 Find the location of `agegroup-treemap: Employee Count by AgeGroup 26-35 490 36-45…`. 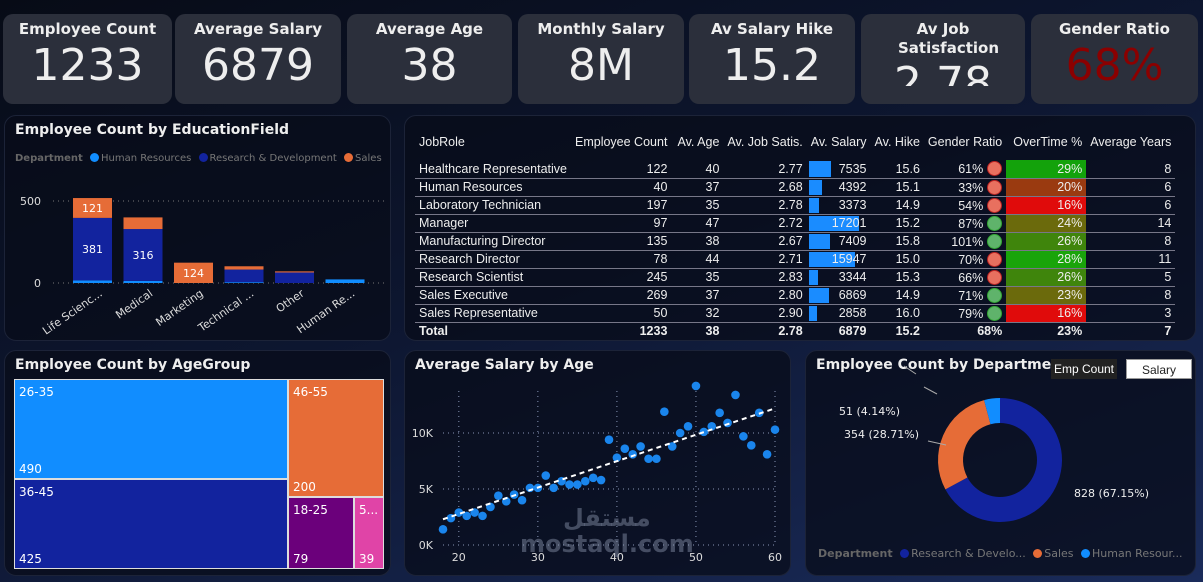

agegroup-treemap: Employee Count by AgeGroup 26-35 490 36-45… is located at coordinates (197, 463).